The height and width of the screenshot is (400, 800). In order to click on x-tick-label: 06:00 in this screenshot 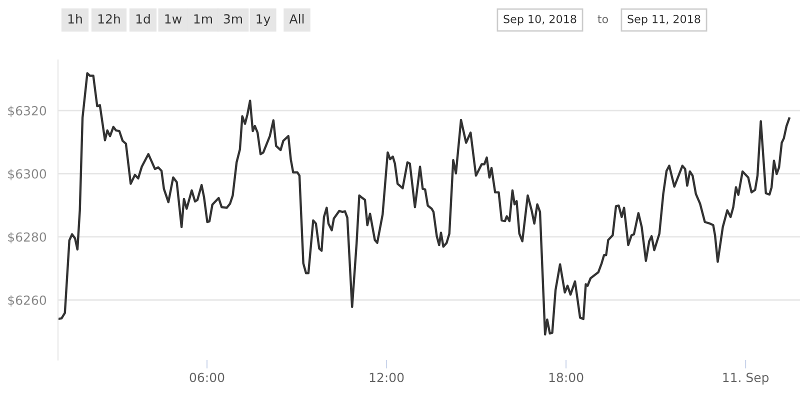, I will do `click(207, 377)`.